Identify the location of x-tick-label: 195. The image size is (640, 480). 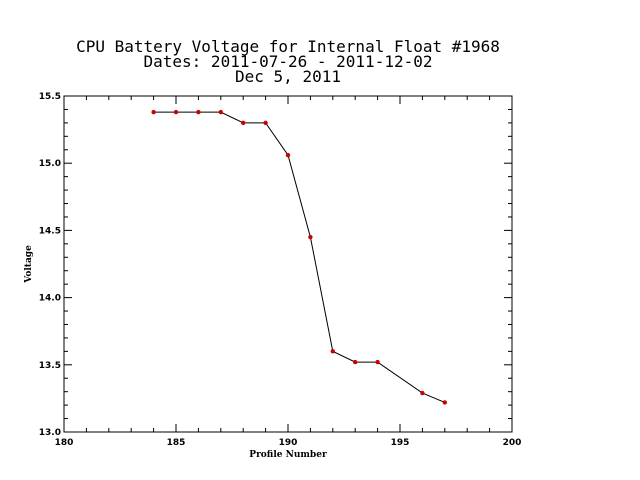
(400, 443).